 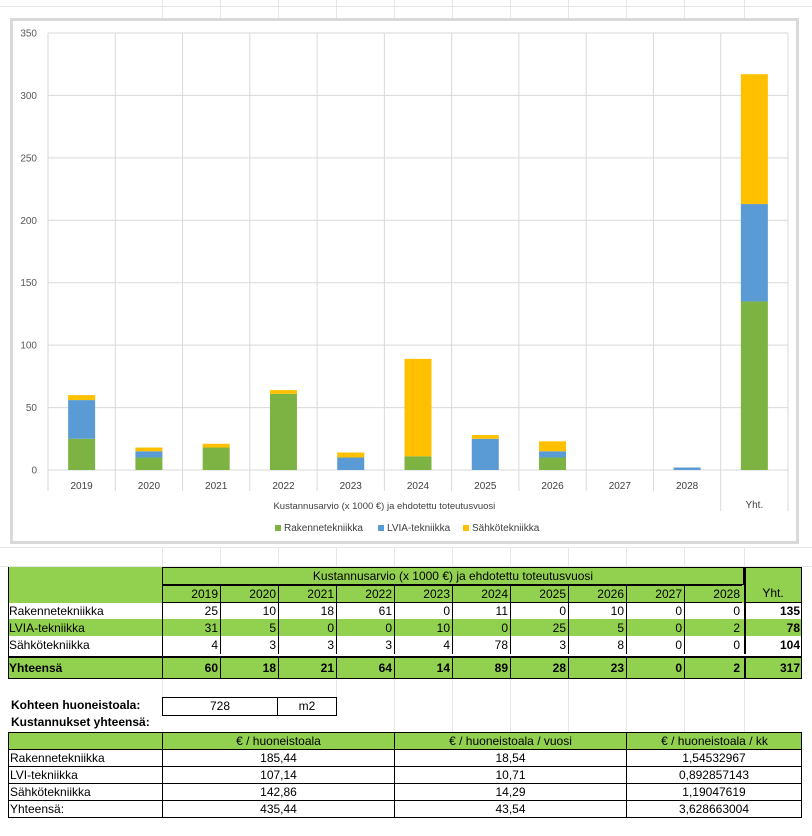 I want to click on sum-cell: 28, so click(x=539, y=668).